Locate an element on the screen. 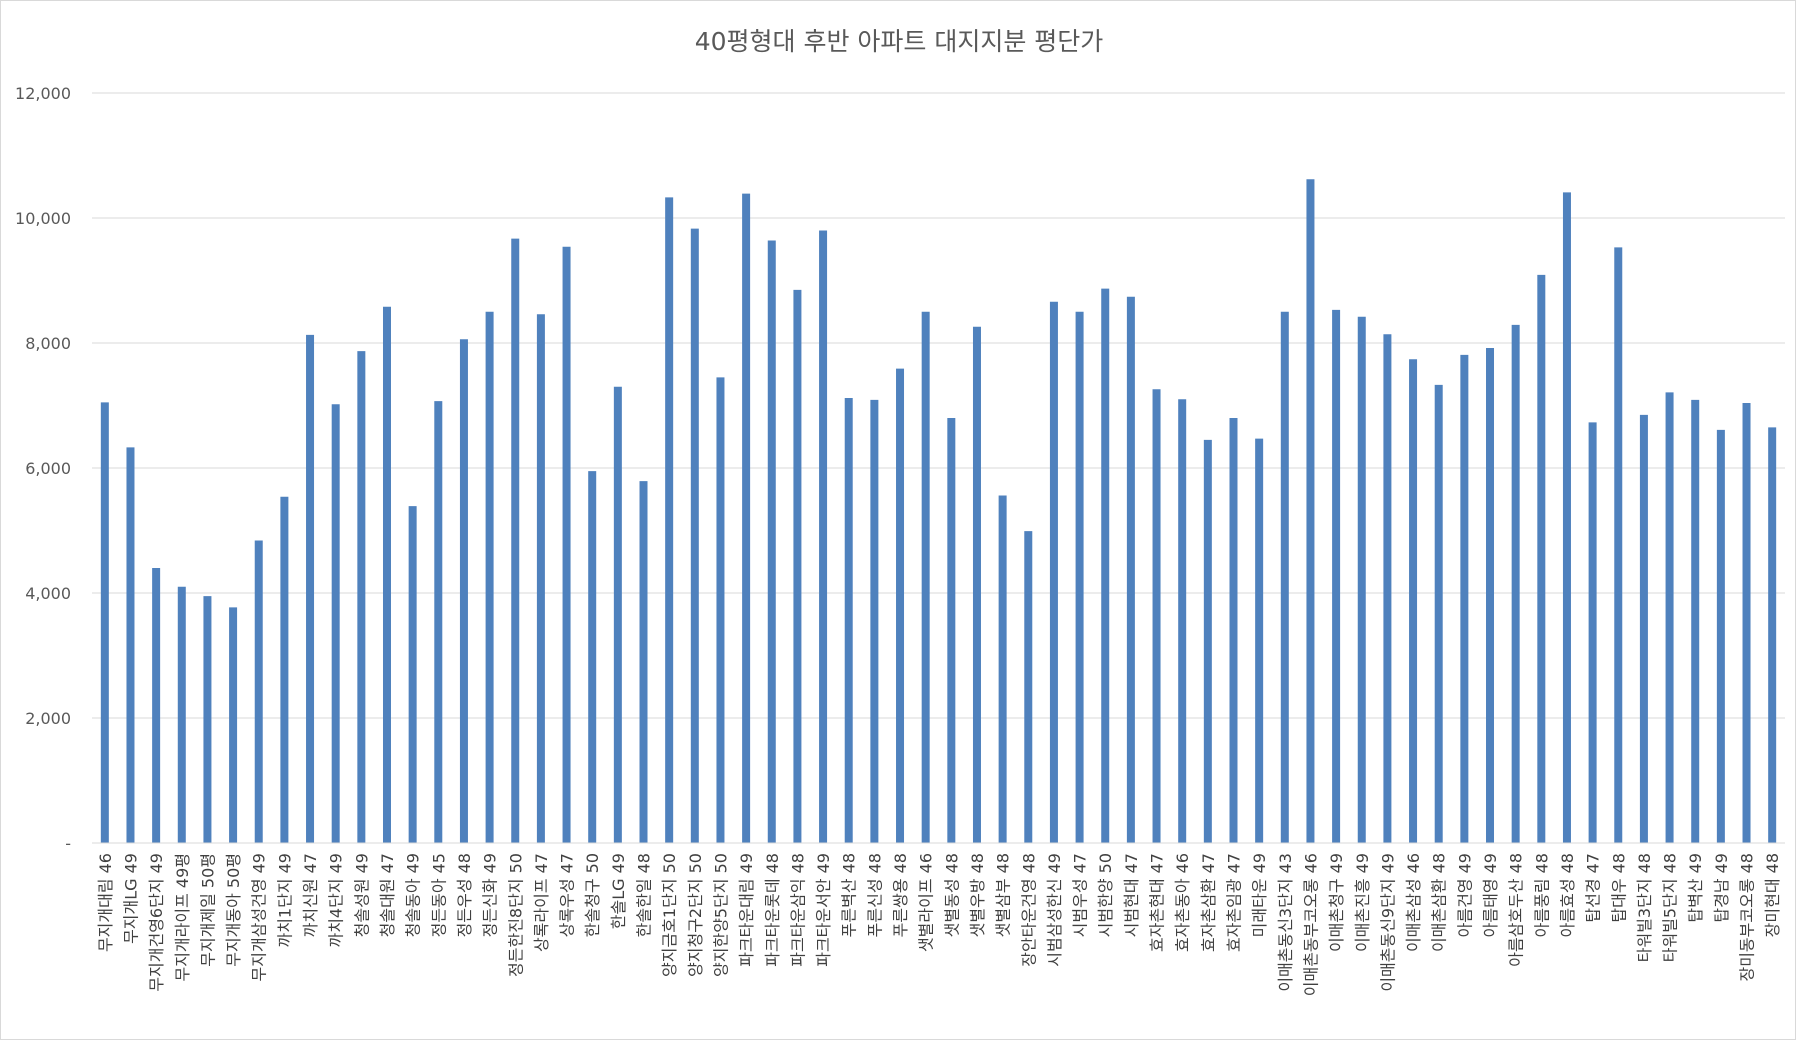 Image resolution: width=1798 pixels, height=1042 pixels. x-tick-label: 파크타운삼익 48 is located at coordinates (797, 910).